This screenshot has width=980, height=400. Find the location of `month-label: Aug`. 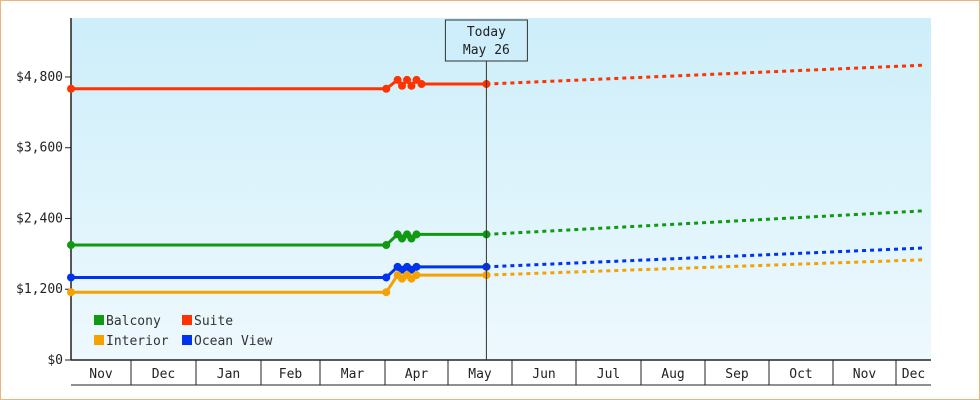

month-label: Aug is located at coordinates (672, 374).